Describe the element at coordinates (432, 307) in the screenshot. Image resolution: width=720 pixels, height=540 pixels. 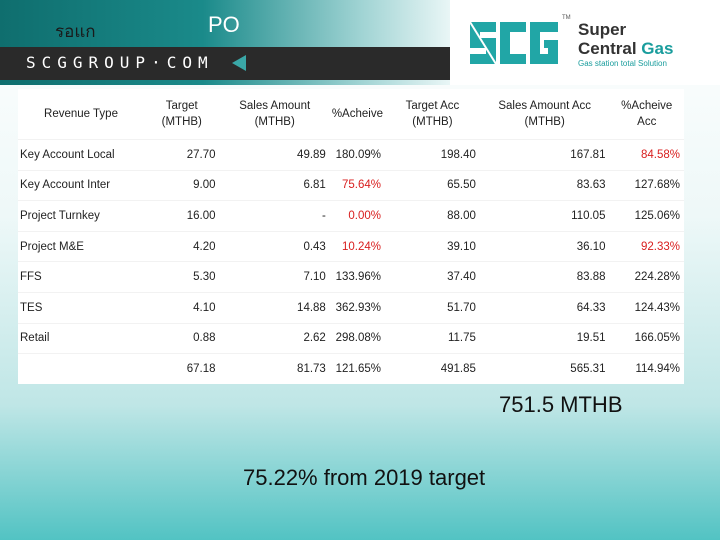
I see `cell-target-acc: 51.70` at that location.